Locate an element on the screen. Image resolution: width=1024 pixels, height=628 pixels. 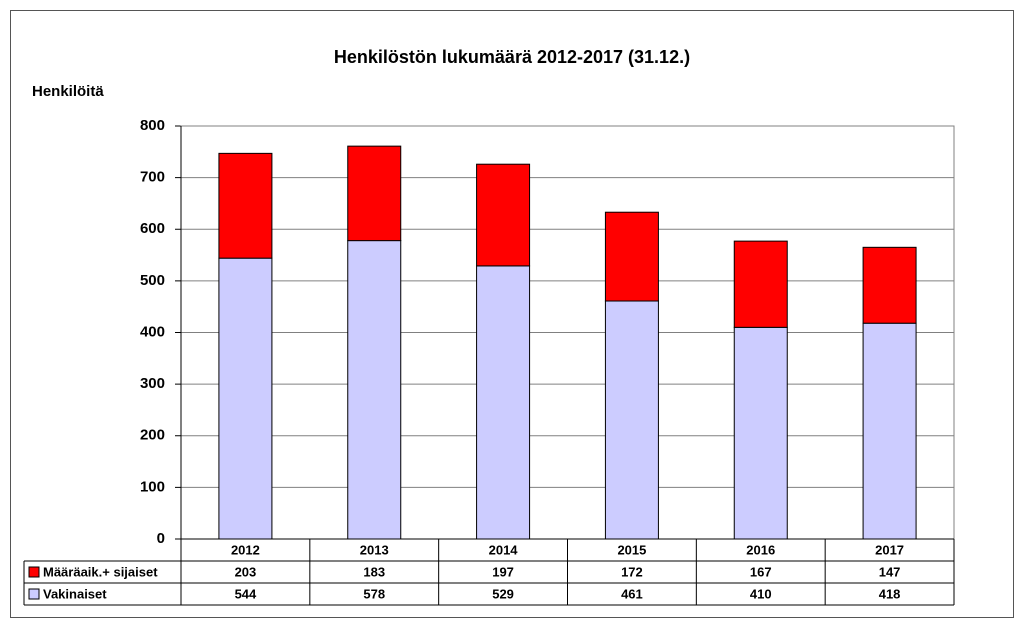
table-value: 461 is located at coordinates (632, 593).